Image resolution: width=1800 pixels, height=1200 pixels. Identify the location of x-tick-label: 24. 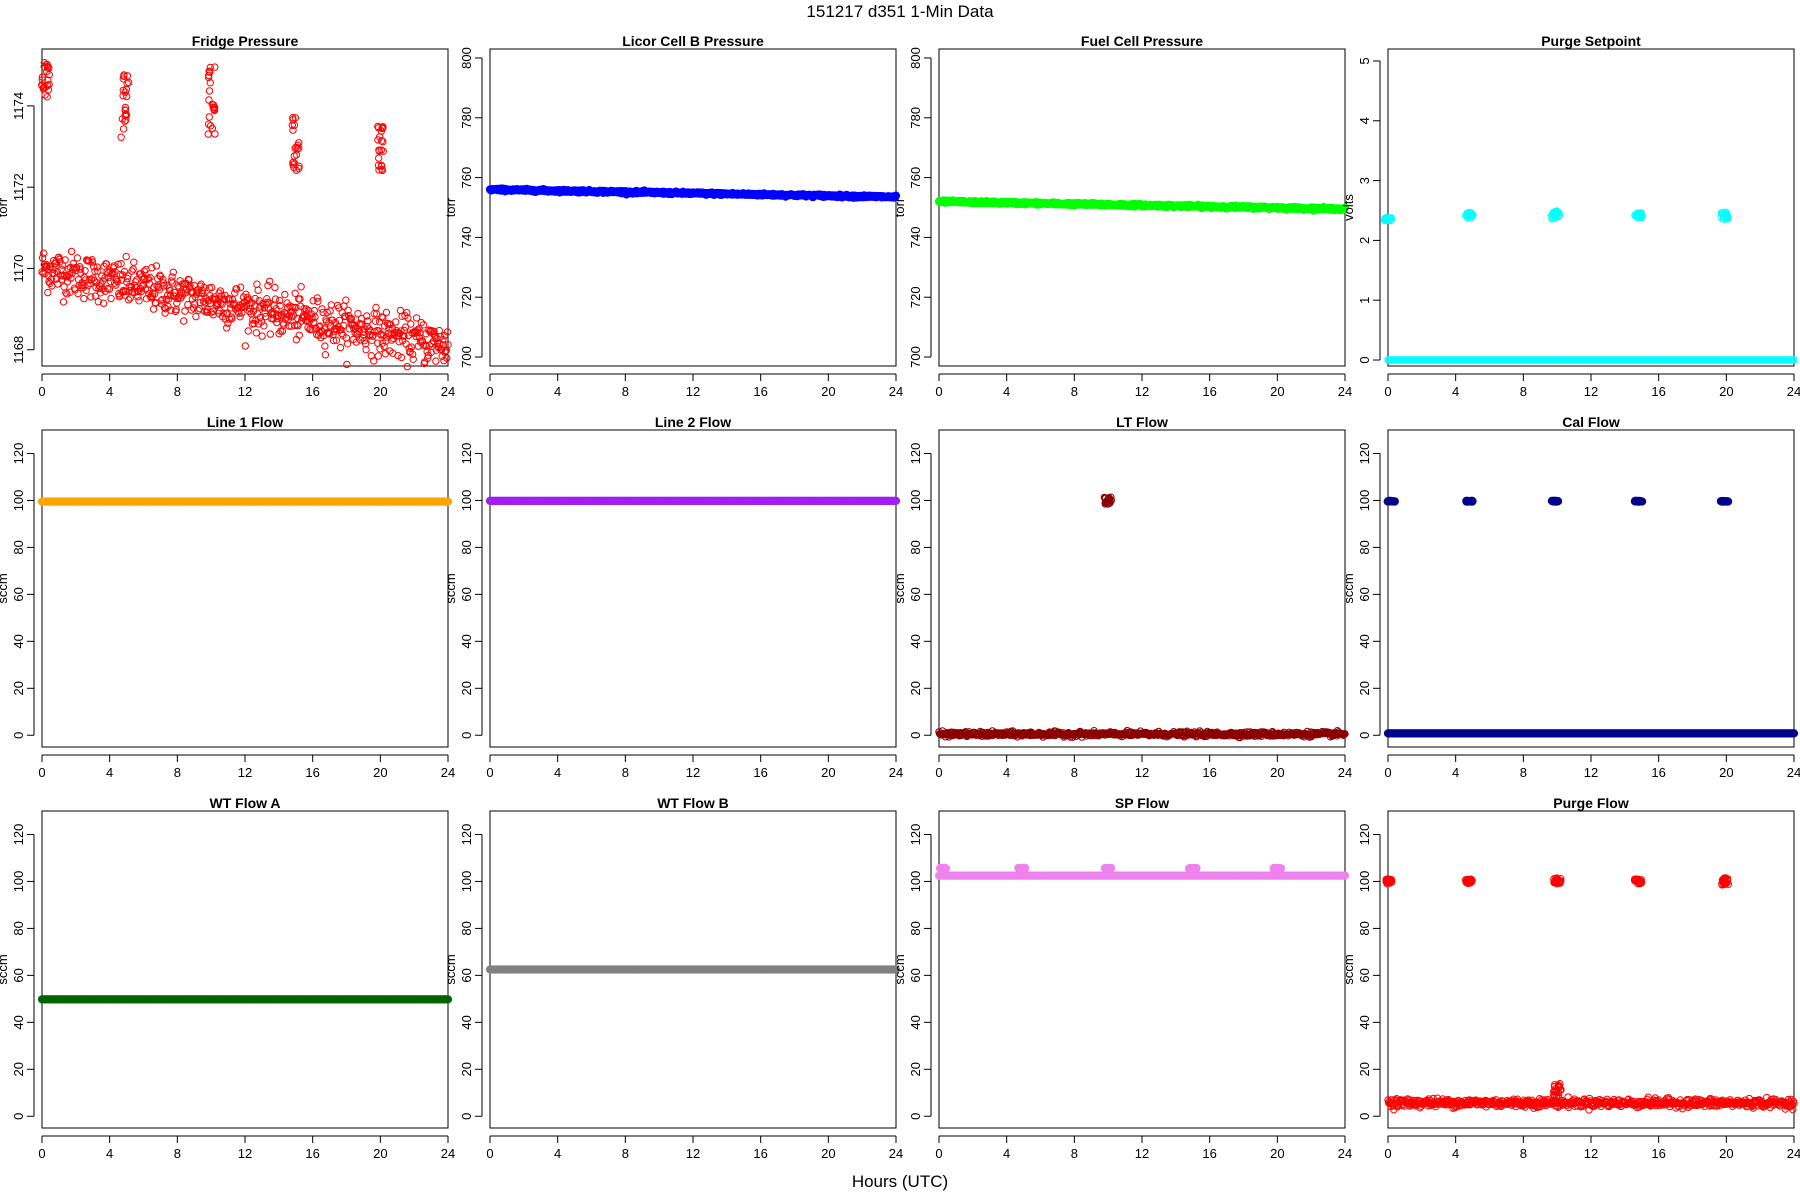
(1345, 772).